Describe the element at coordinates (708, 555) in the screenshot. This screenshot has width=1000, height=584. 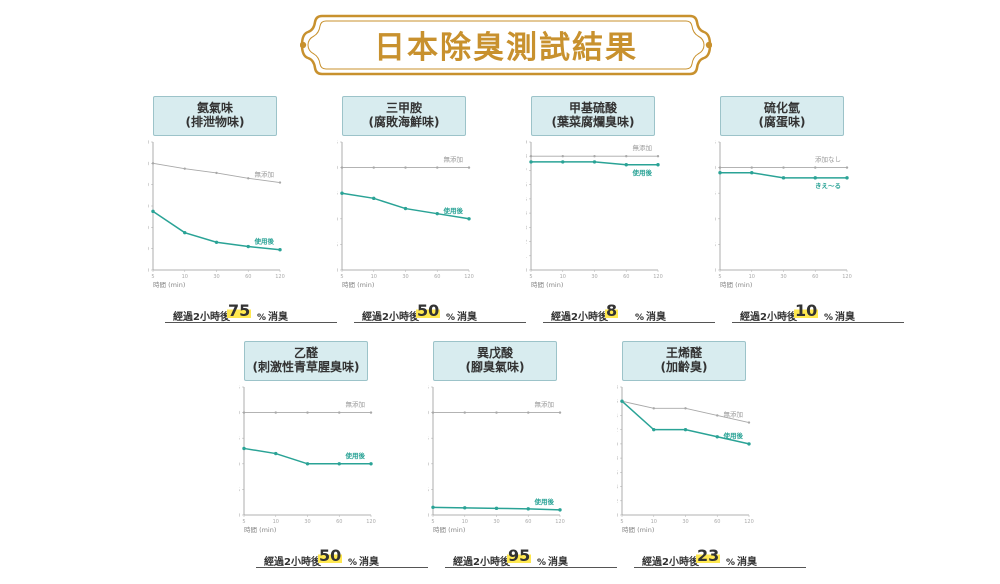
I see `result-percent: 23` at that location.